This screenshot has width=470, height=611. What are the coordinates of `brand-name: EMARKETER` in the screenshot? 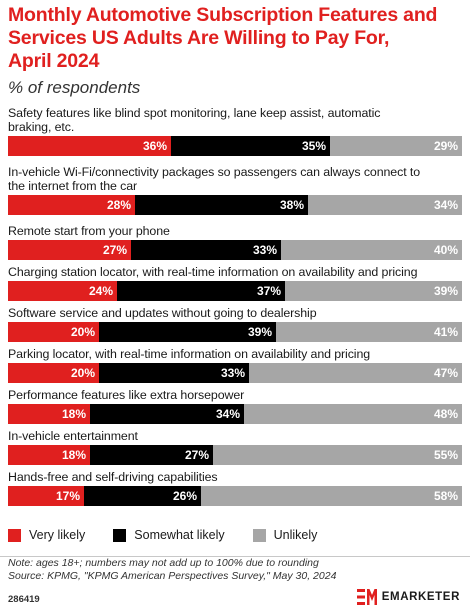 It's located at (420, 597).